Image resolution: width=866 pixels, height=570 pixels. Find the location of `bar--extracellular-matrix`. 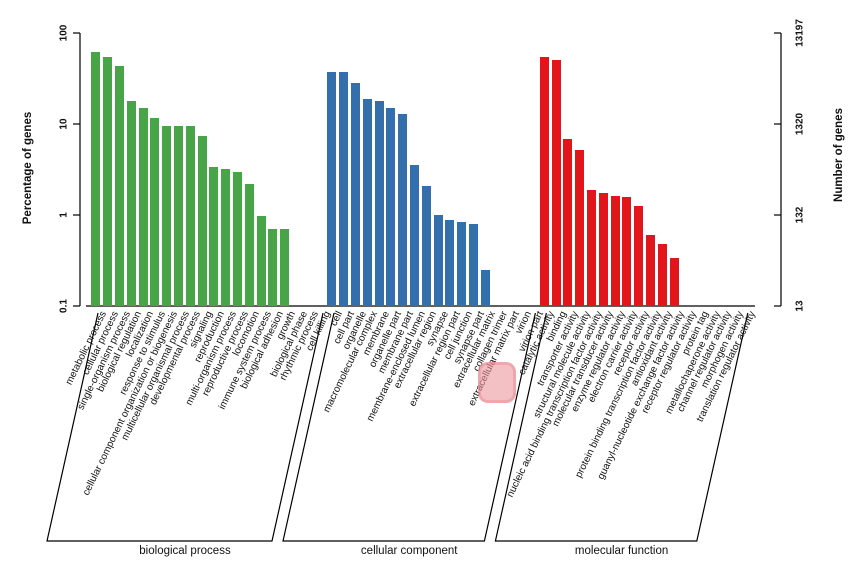

bar--extracellular-matrix is located at coordinates (485, 287).